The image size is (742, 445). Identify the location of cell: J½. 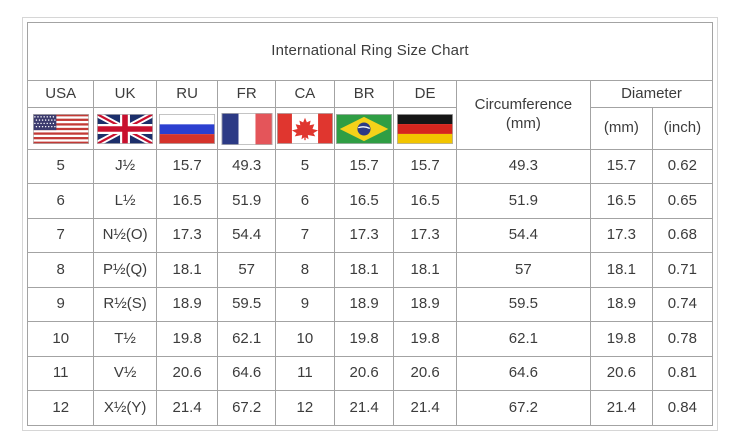
(125, 166).